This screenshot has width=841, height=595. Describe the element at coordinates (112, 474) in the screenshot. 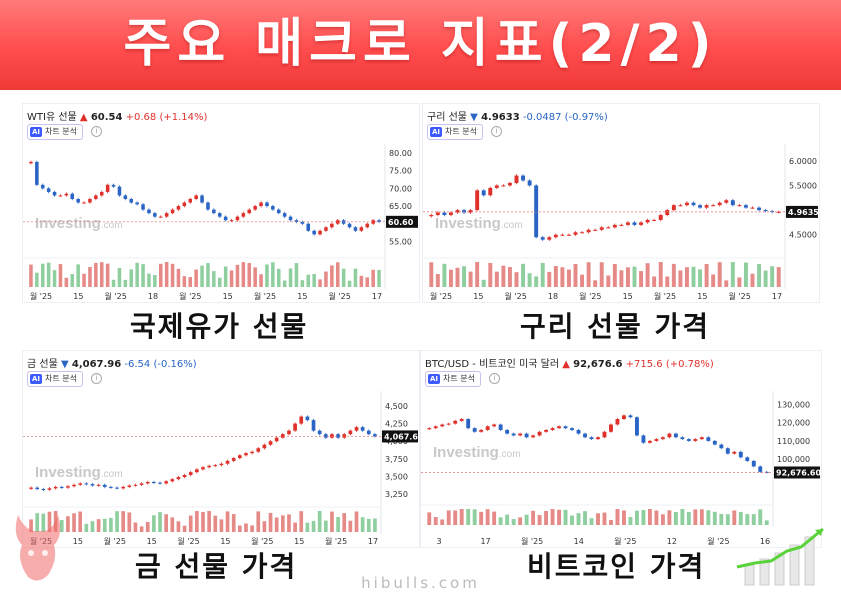

I see `watermark-suffix: .com` at that location.